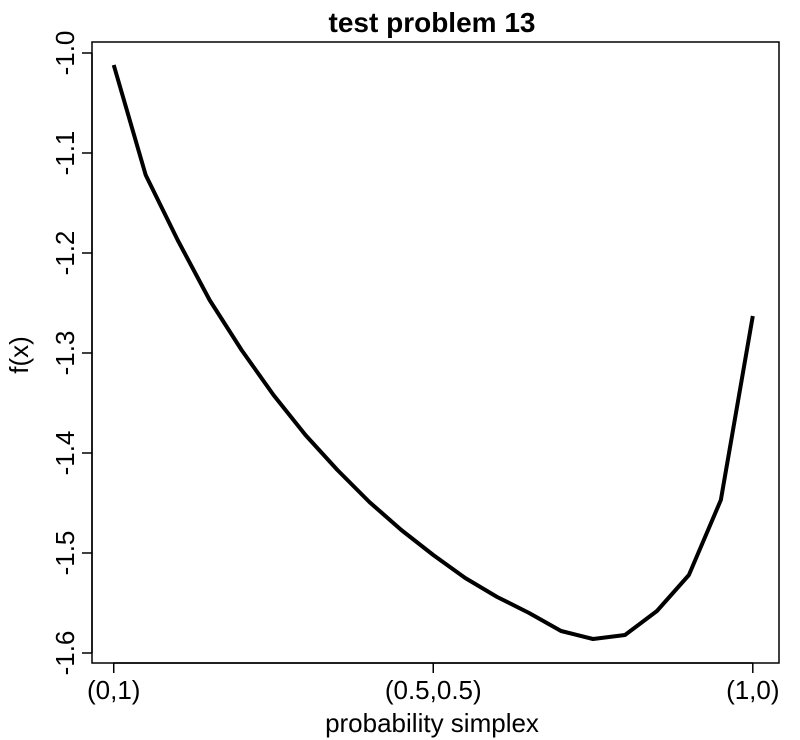 The height and width of the screenshot is (740, 800). I want to click on x-tick-label: (0,1), so click(113, 690).